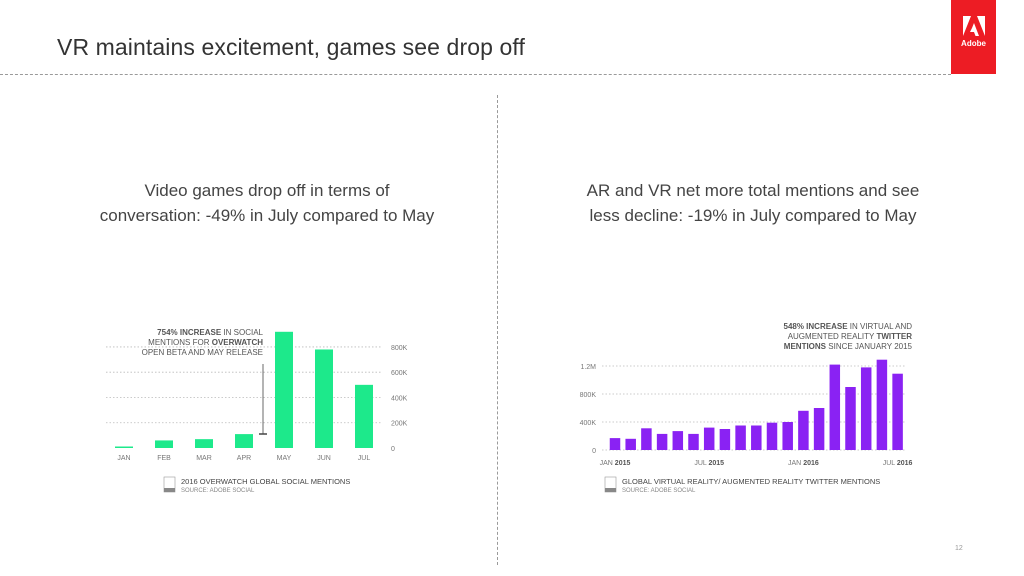 The image size is (1024, 576). Describe the element at coordinates (244, 458) in the screenshot. I see `x-tick-label: APR` at that location.